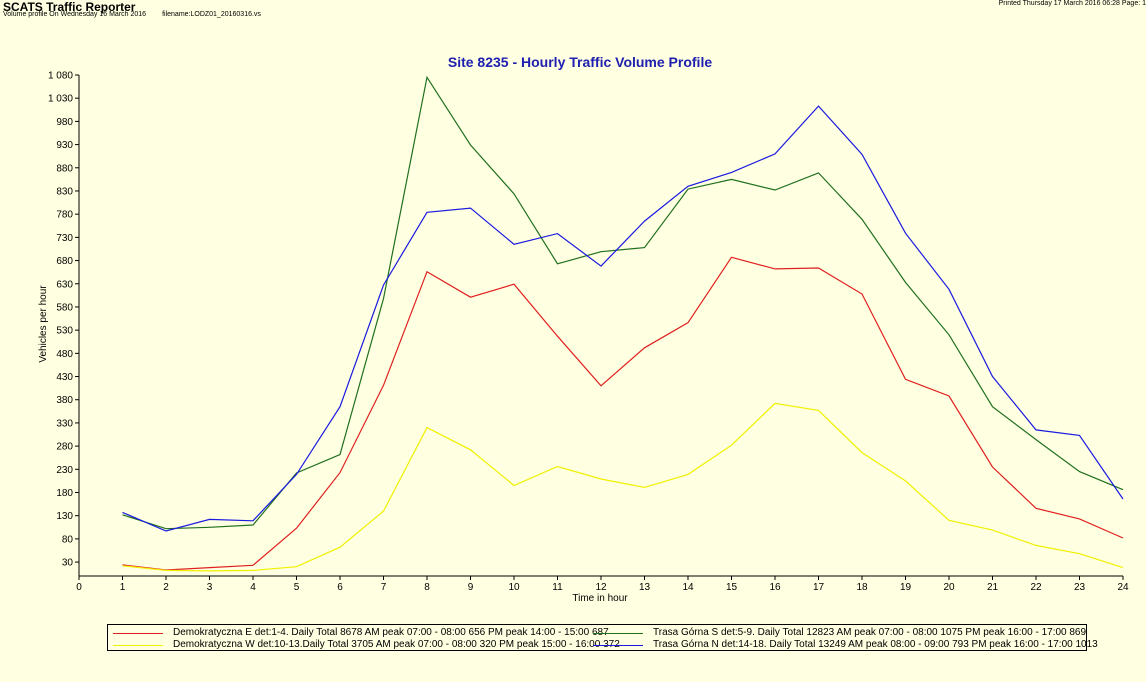 The width and height of the screenshot is (1146, 682). What do you see at coordinates (68, 563) in the screenshot?
I see `y-tick-label: 30` at bounding box center [68, 563].